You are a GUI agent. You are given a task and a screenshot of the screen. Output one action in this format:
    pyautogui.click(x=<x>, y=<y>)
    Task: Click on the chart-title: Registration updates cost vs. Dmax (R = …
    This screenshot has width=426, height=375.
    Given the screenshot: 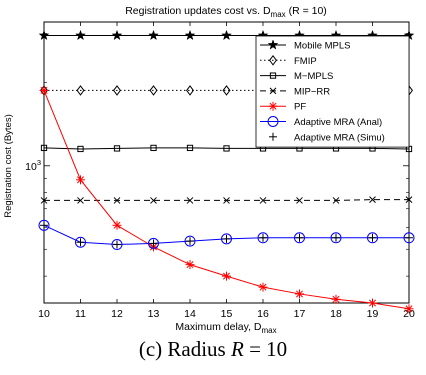 What is the action you would take?
    pyautogui.click(x=226, y=12)
    